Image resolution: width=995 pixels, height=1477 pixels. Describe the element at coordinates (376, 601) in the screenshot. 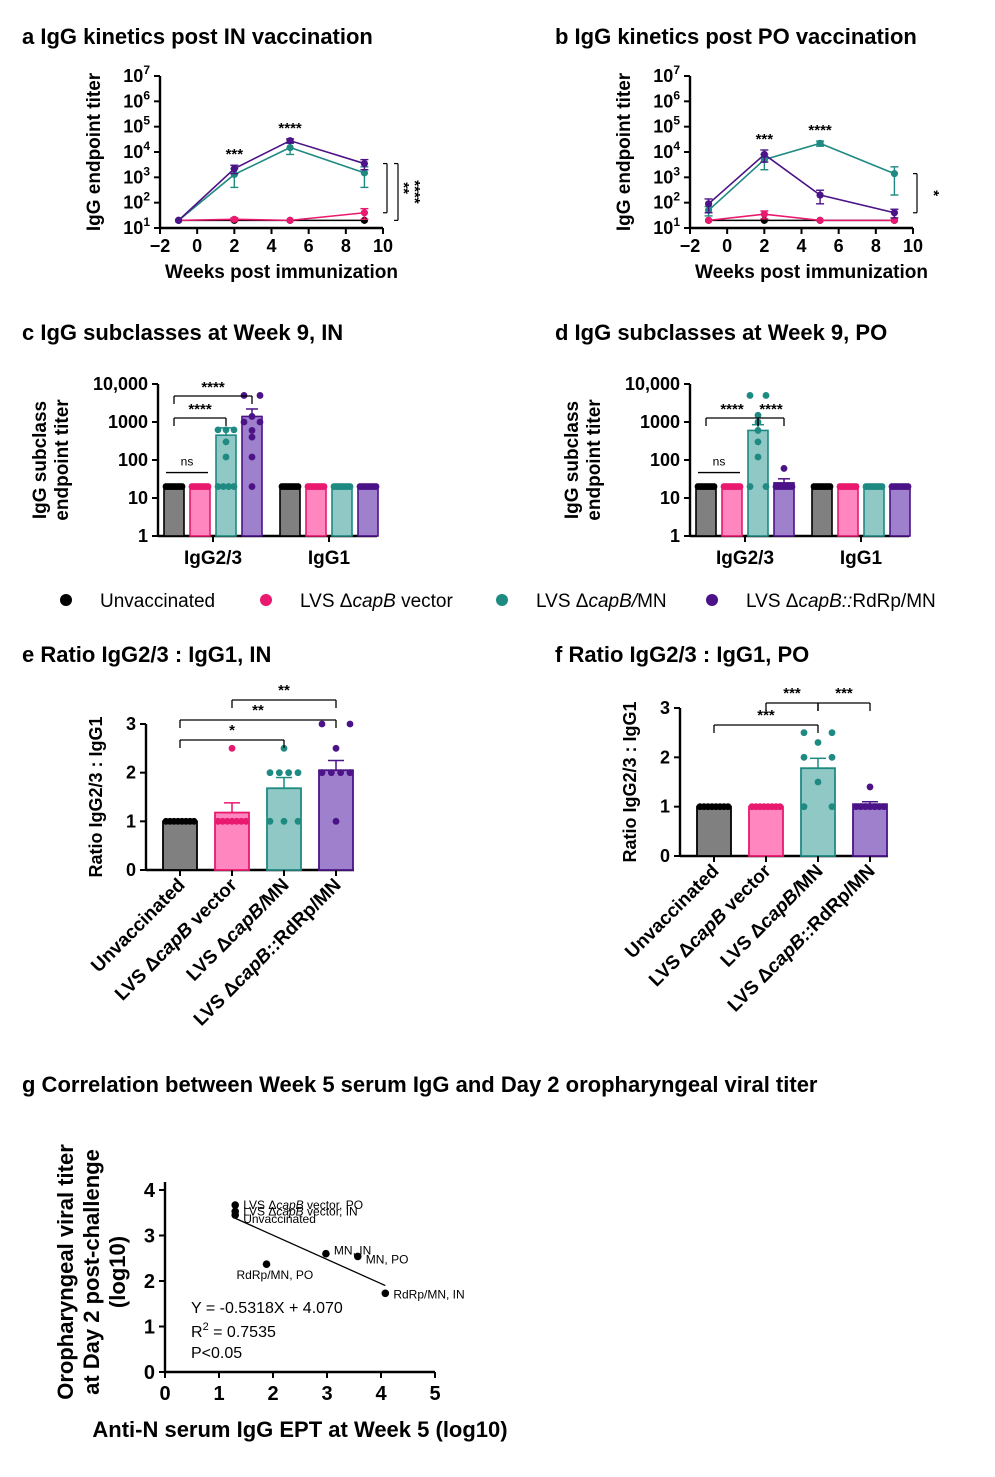

I see `legend-label: LVS ΔcapB vector` at that location.